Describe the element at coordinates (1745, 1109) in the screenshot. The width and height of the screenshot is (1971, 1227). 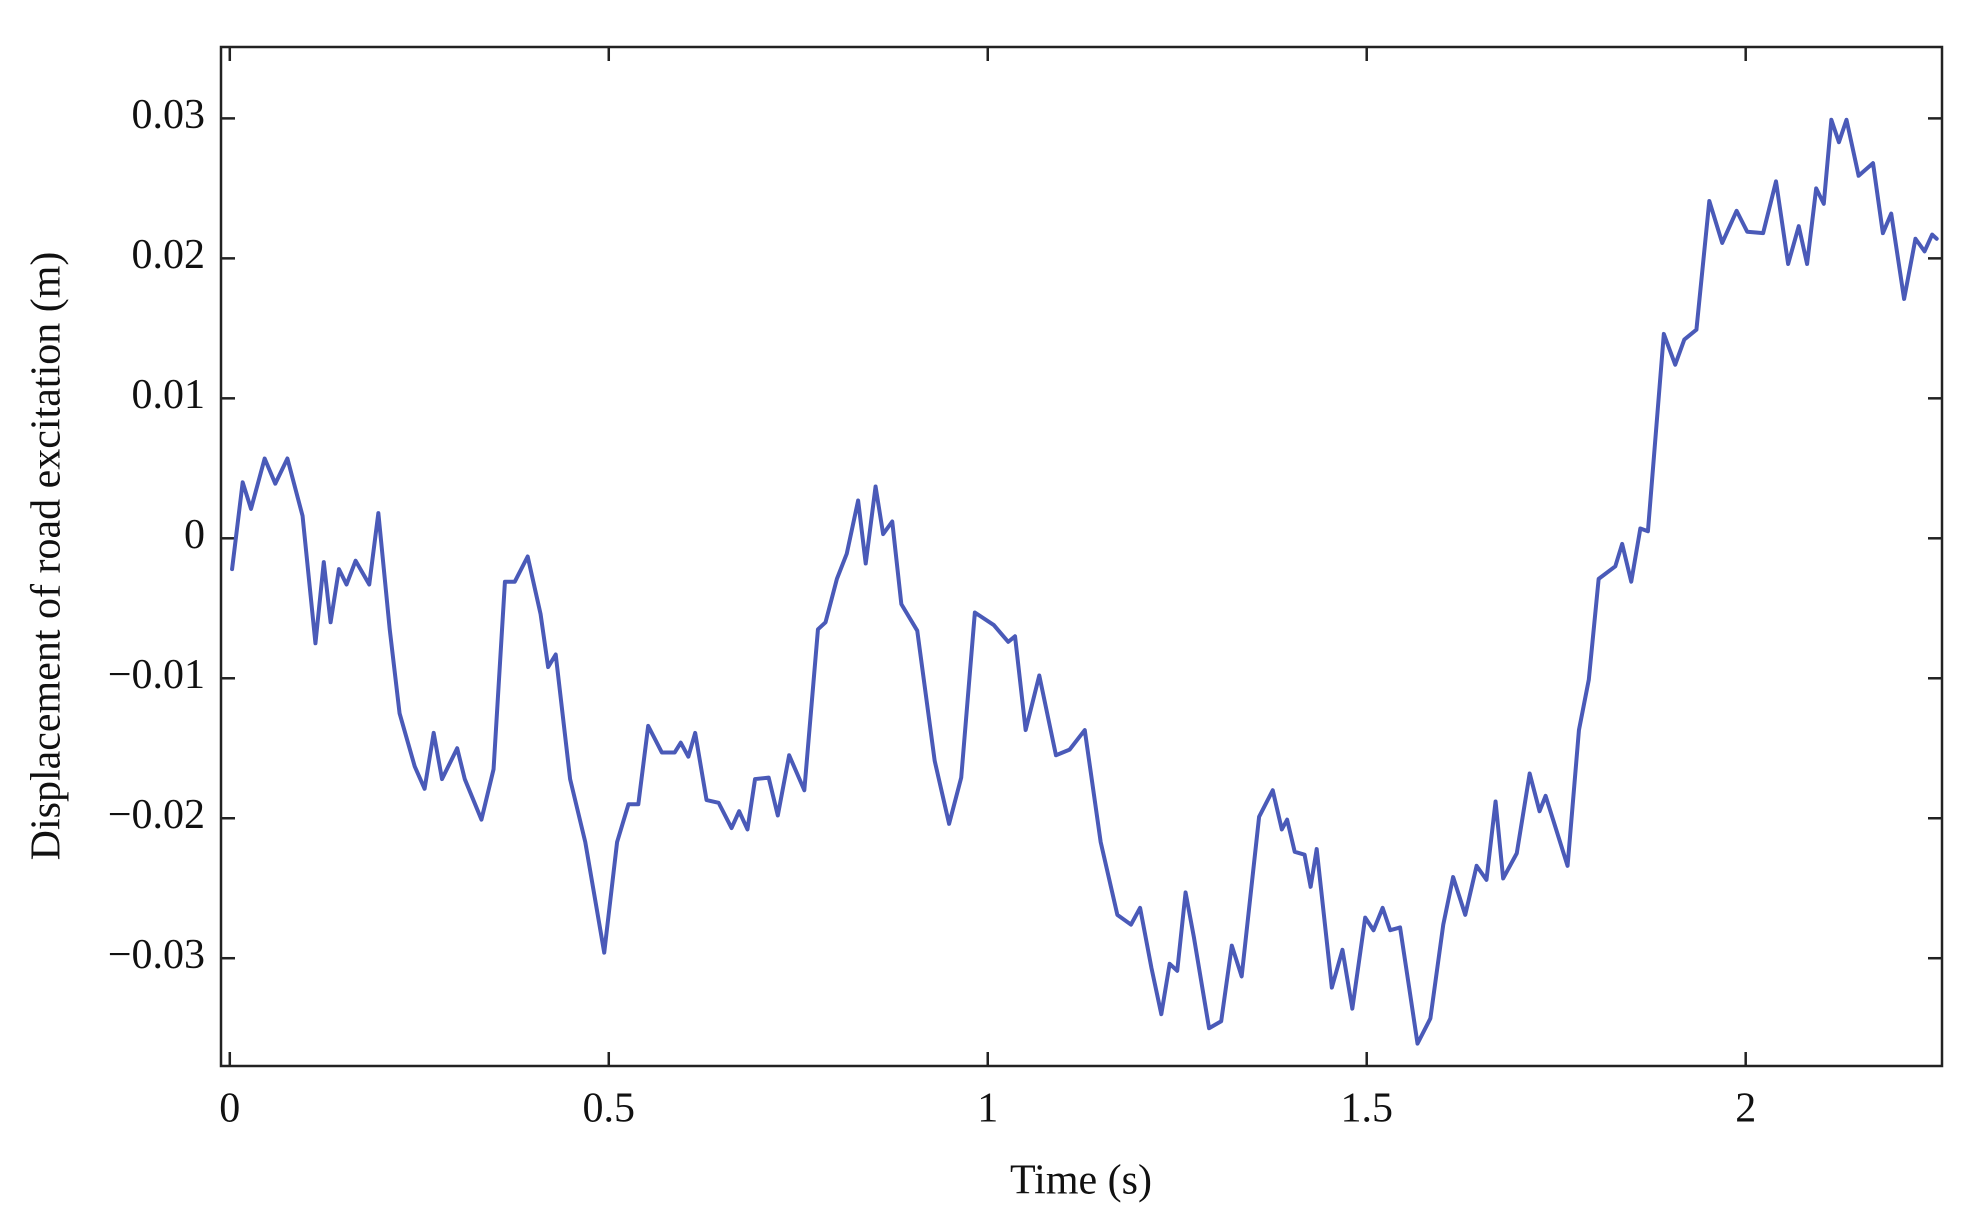
I see `x-tick-label: 2` at that location.